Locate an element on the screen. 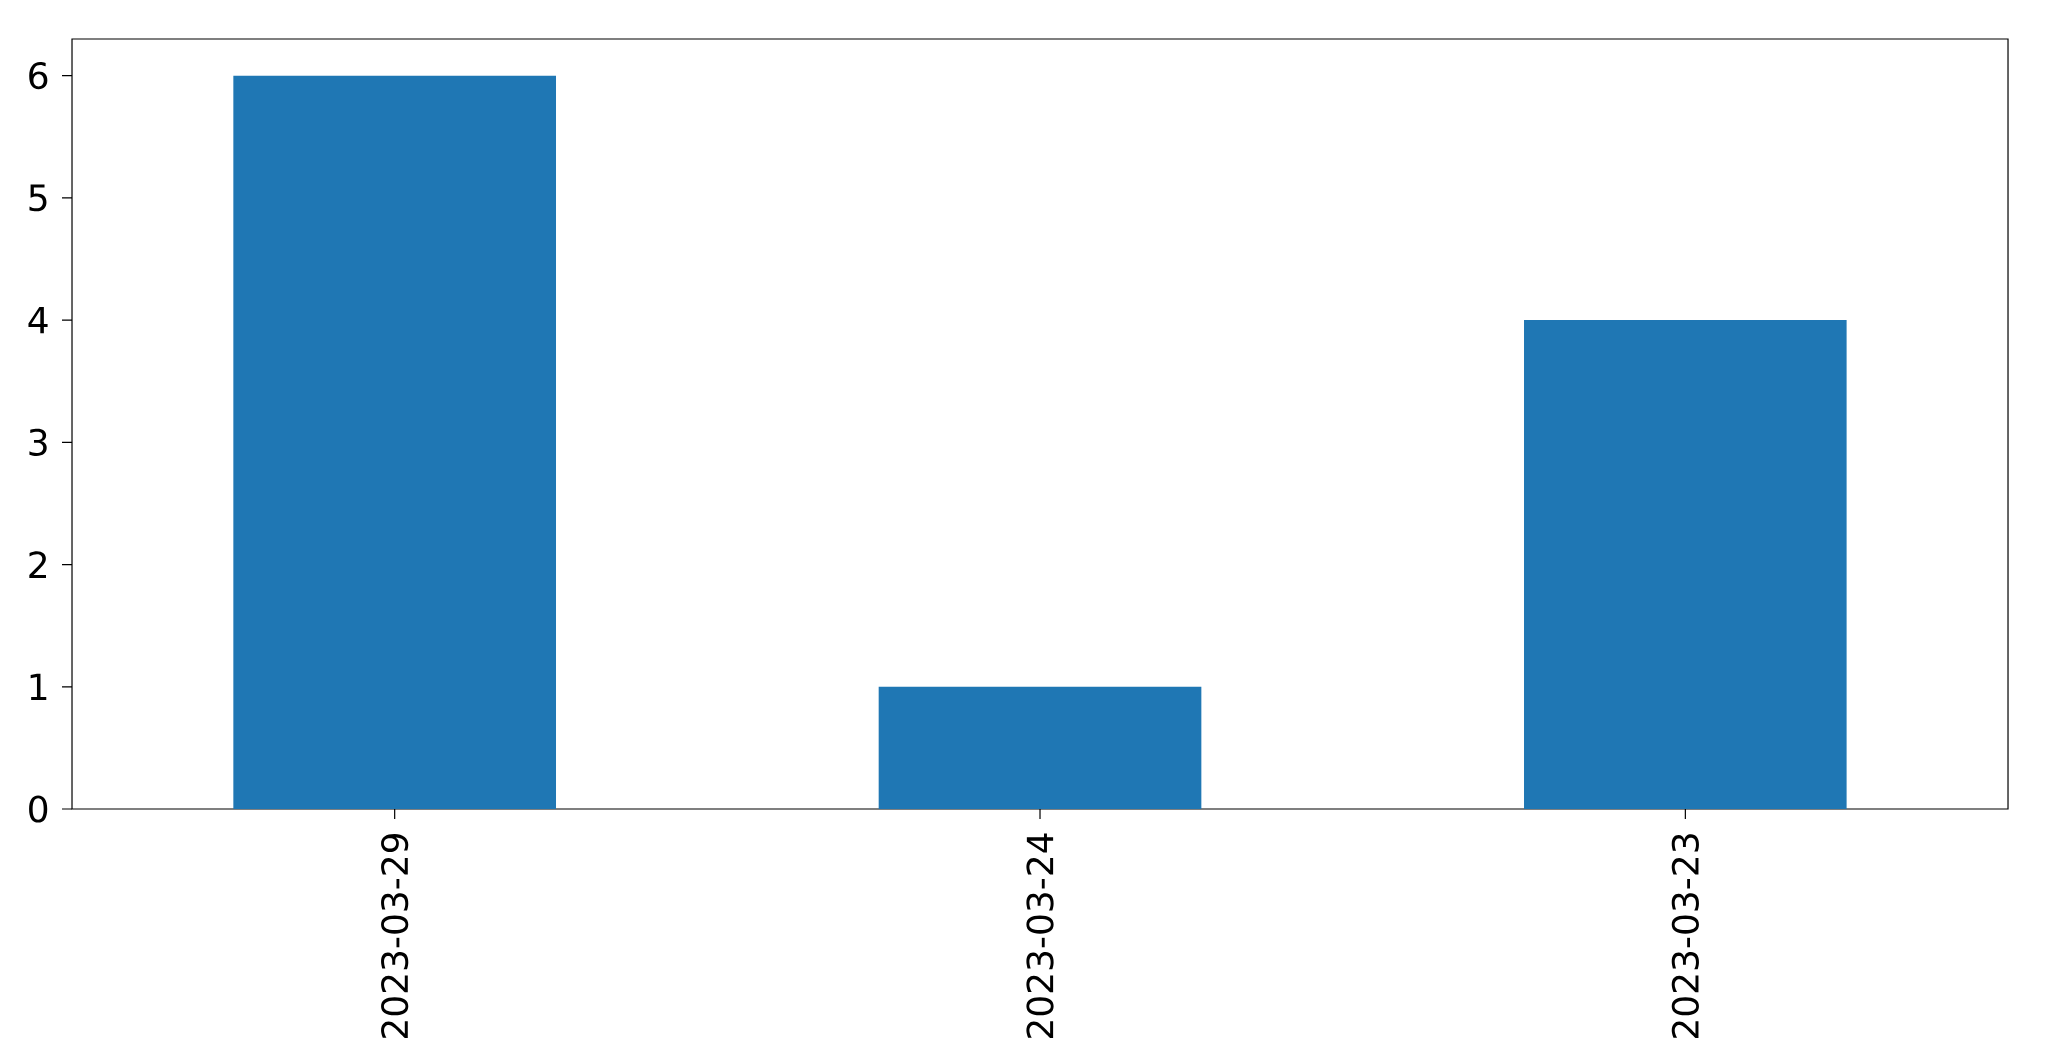 The height and width of the screenshot is (1061, 2049). y-tick-label: 5 is located at coordinates (38, 198).